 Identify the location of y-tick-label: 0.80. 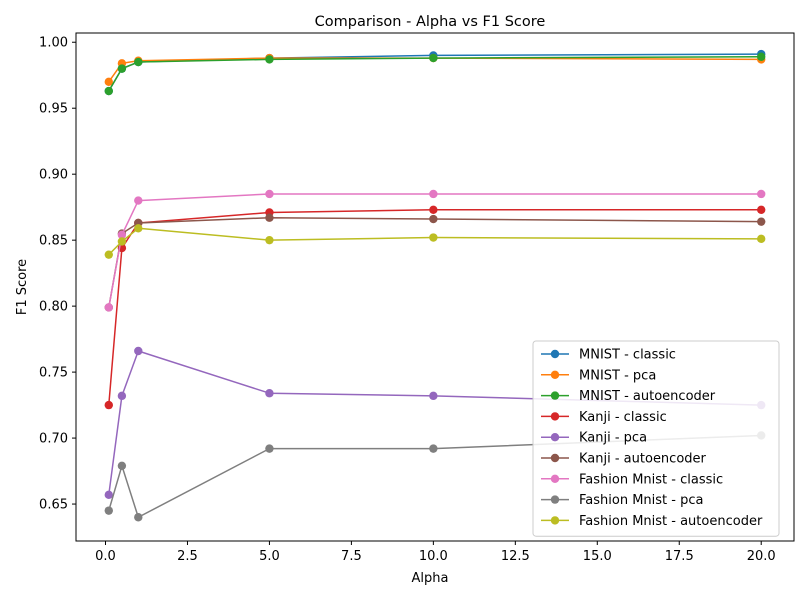
(53, 307).